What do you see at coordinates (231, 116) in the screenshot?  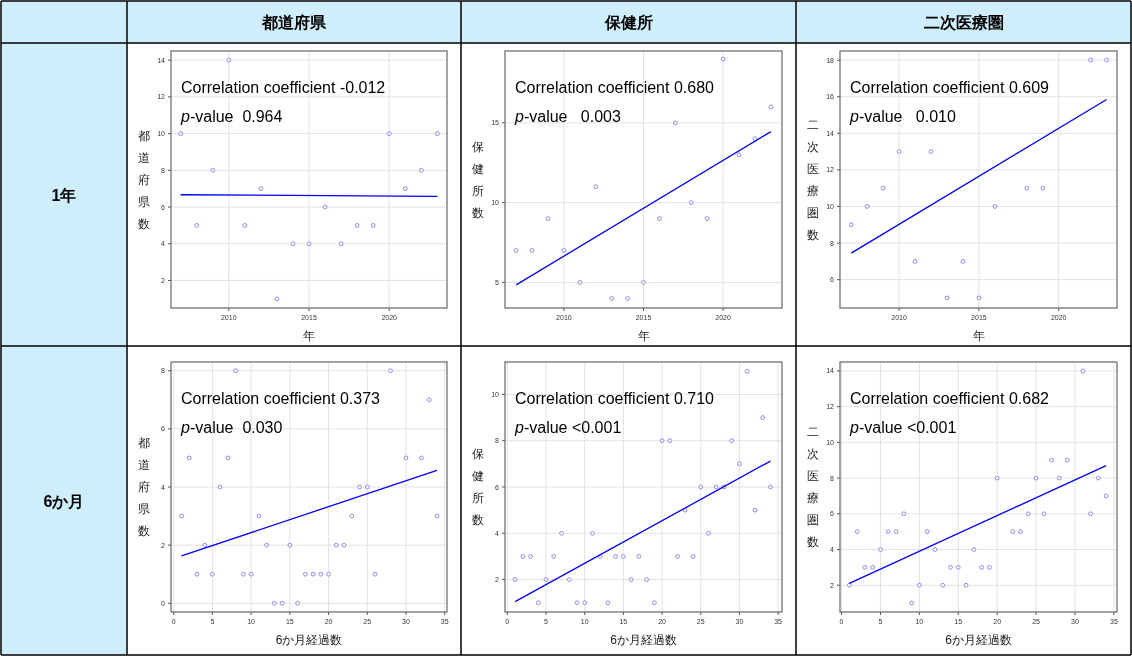 I see `annotation: p-value 0.964` at bounding box center [231, 116].